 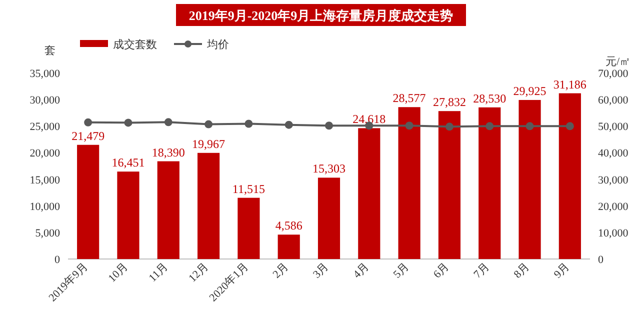 What do you see at coordinates (45, 154) in the screenshot?
I see `y-tick-label: 20,000` at bounding box center [45, 154].